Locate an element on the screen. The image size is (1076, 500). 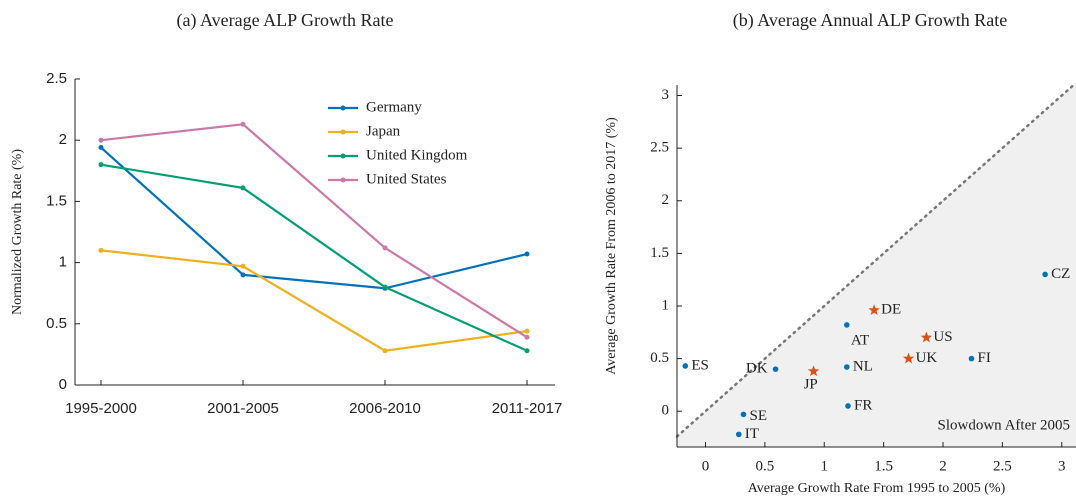
x-tick-label: 1 is located at coordinates (825, 466).